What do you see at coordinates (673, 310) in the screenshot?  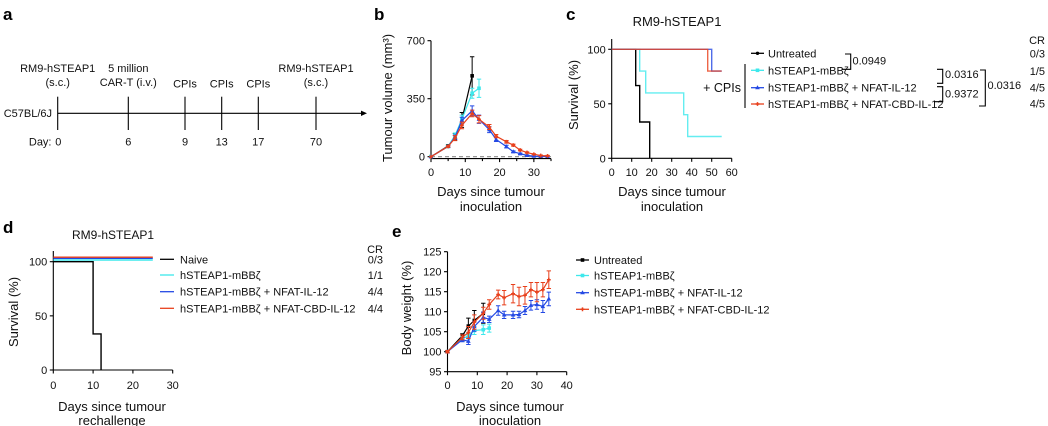 I see `legend-item: hSTEAP1-mBBζ + NFAT-CBD-IL-12` at bounding box center [673, 310].